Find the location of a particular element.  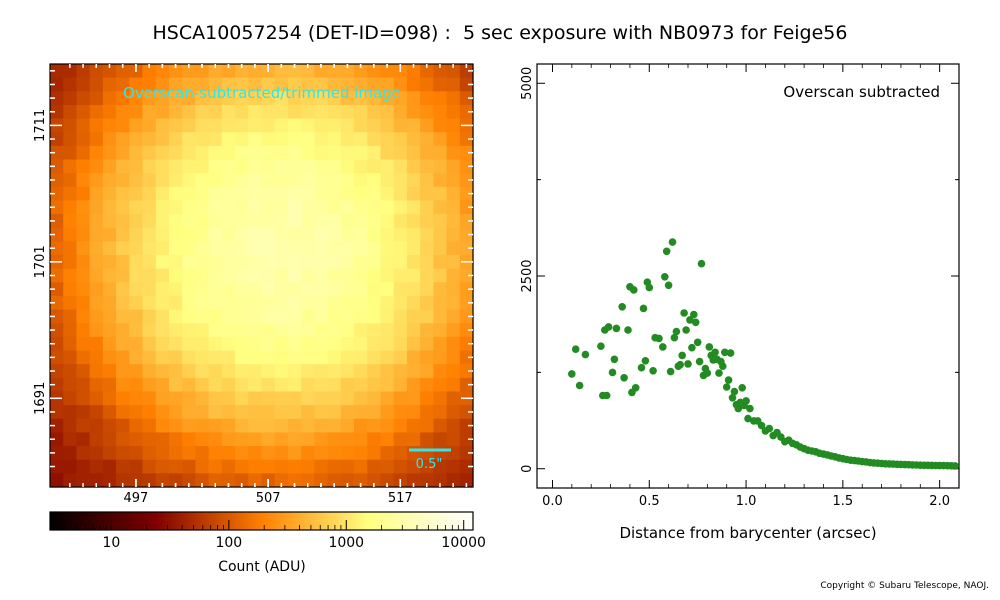

profile-x-axis-title: Distance from barycenter (arcsec) is located at coordinates (748, 533).